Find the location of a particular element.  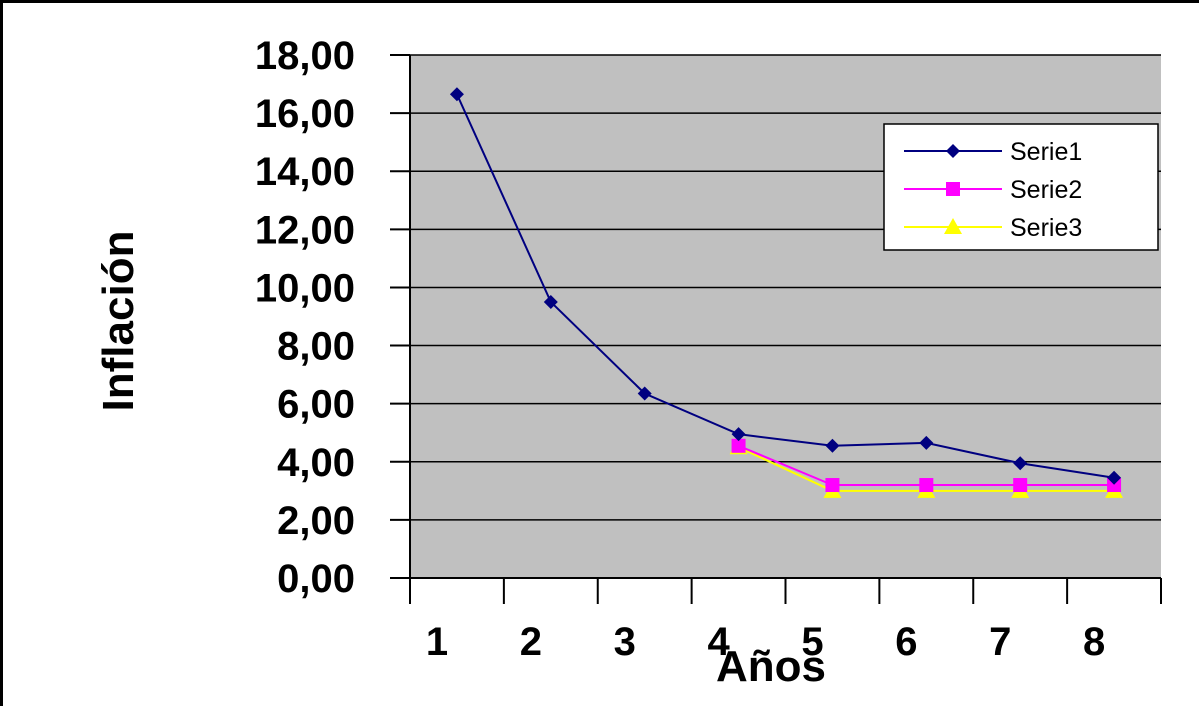

y-tick-label: 10,00 is located at coordinates (305, 288).